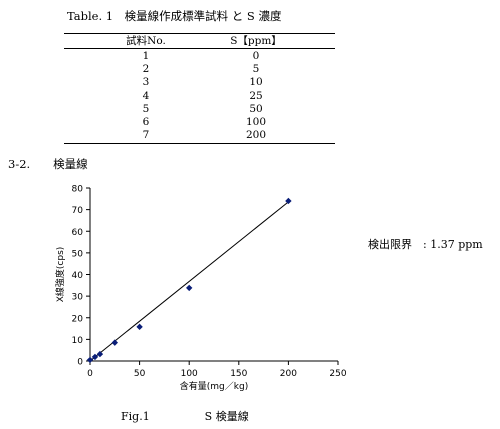 This screenshot has width=500, height=429. What do you see at coordinates (146, 135) in the screenshot?
I see `table-cell-sample-no: 7` at bounding box center [146, 135].